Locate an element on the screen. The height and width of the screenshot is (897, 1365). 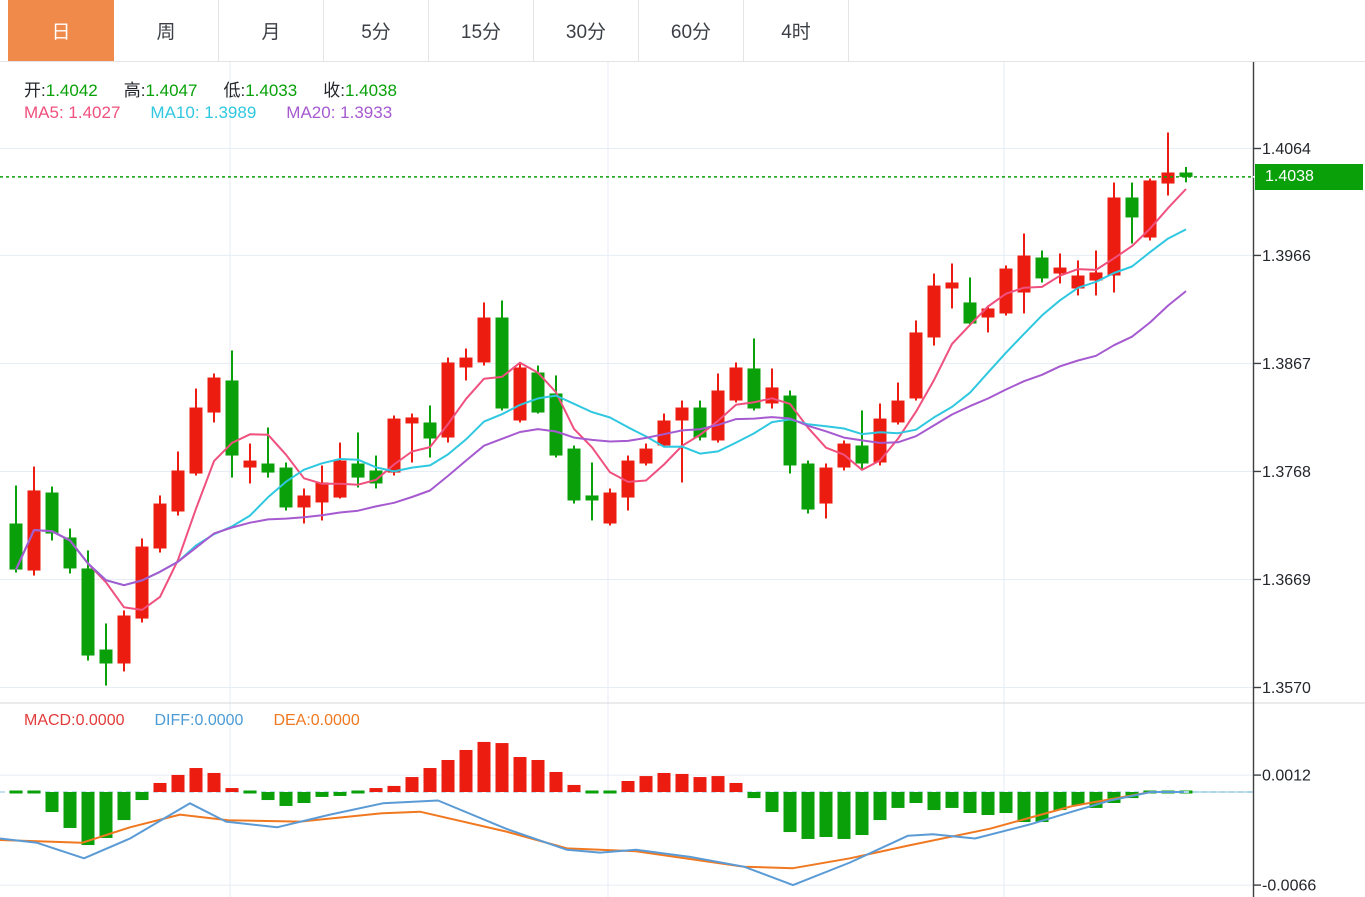
ma10-label: MA10: is located at coordinates (175, 112).